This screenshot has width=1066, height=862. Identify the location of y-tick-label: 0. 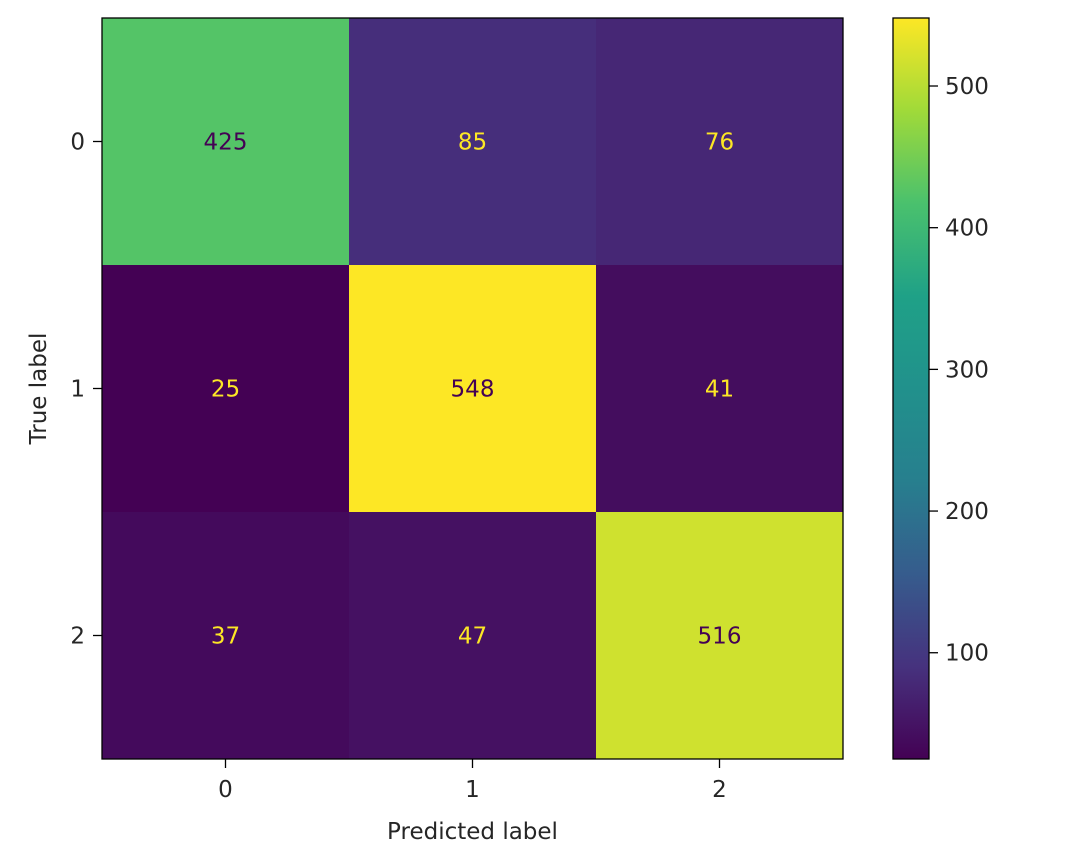
(77, 143).